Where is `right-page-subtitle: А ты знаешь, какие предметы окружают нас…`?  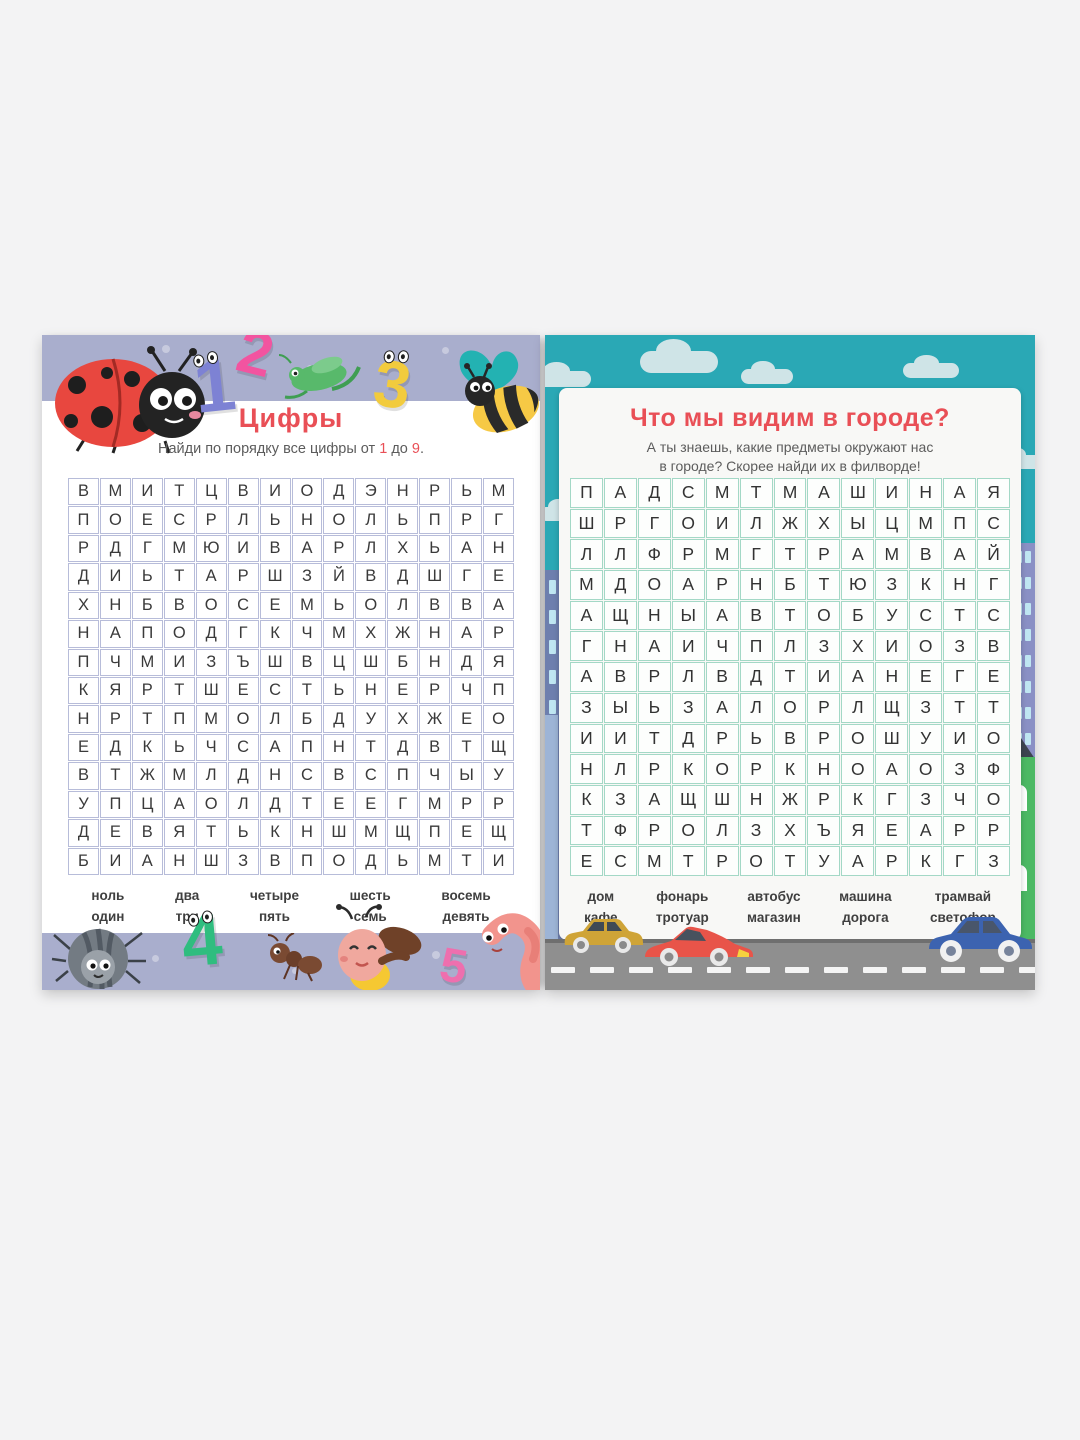
right-page-subtitle: А ты знаешь, какие предметы окружают нас… is located at coordinates (790, 457).